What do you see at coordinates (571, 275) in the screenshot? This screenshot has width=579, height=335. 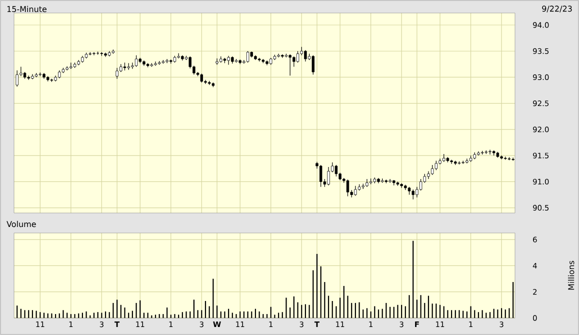 I see `y-axis-title: Millions` at bounding box center [571, 275].